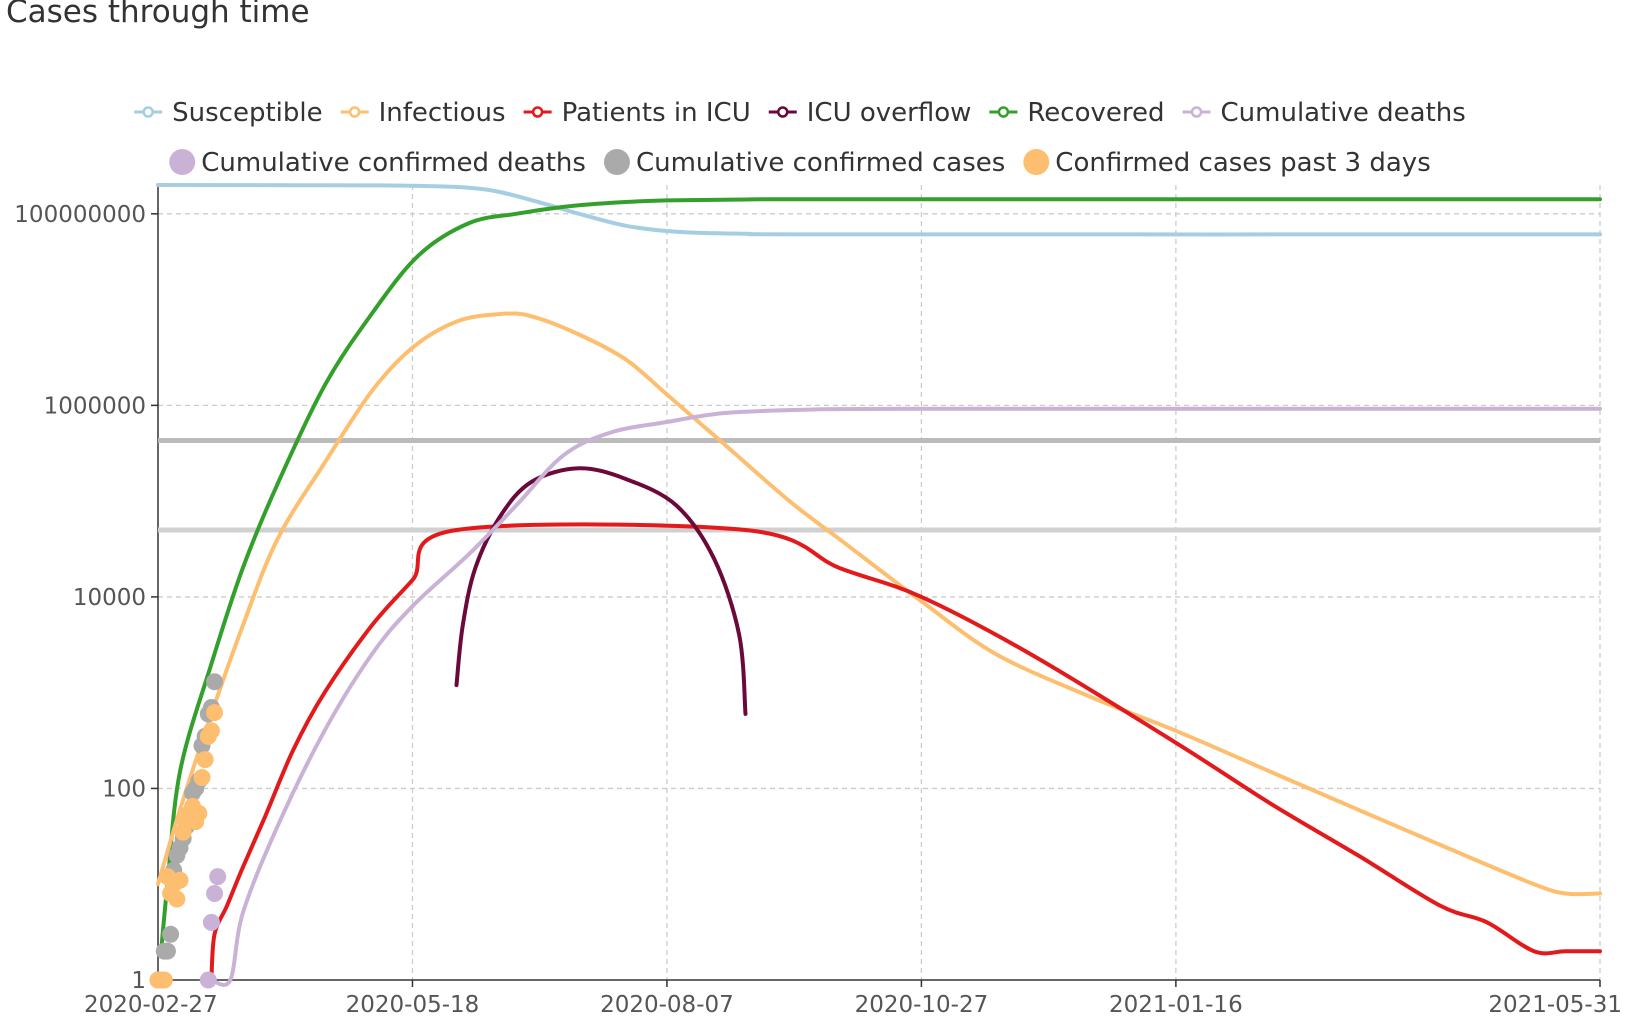 The width and height of the screenshot is (1646, 1036). I want to click on chart-title: Cases through time, so click(158, 15).